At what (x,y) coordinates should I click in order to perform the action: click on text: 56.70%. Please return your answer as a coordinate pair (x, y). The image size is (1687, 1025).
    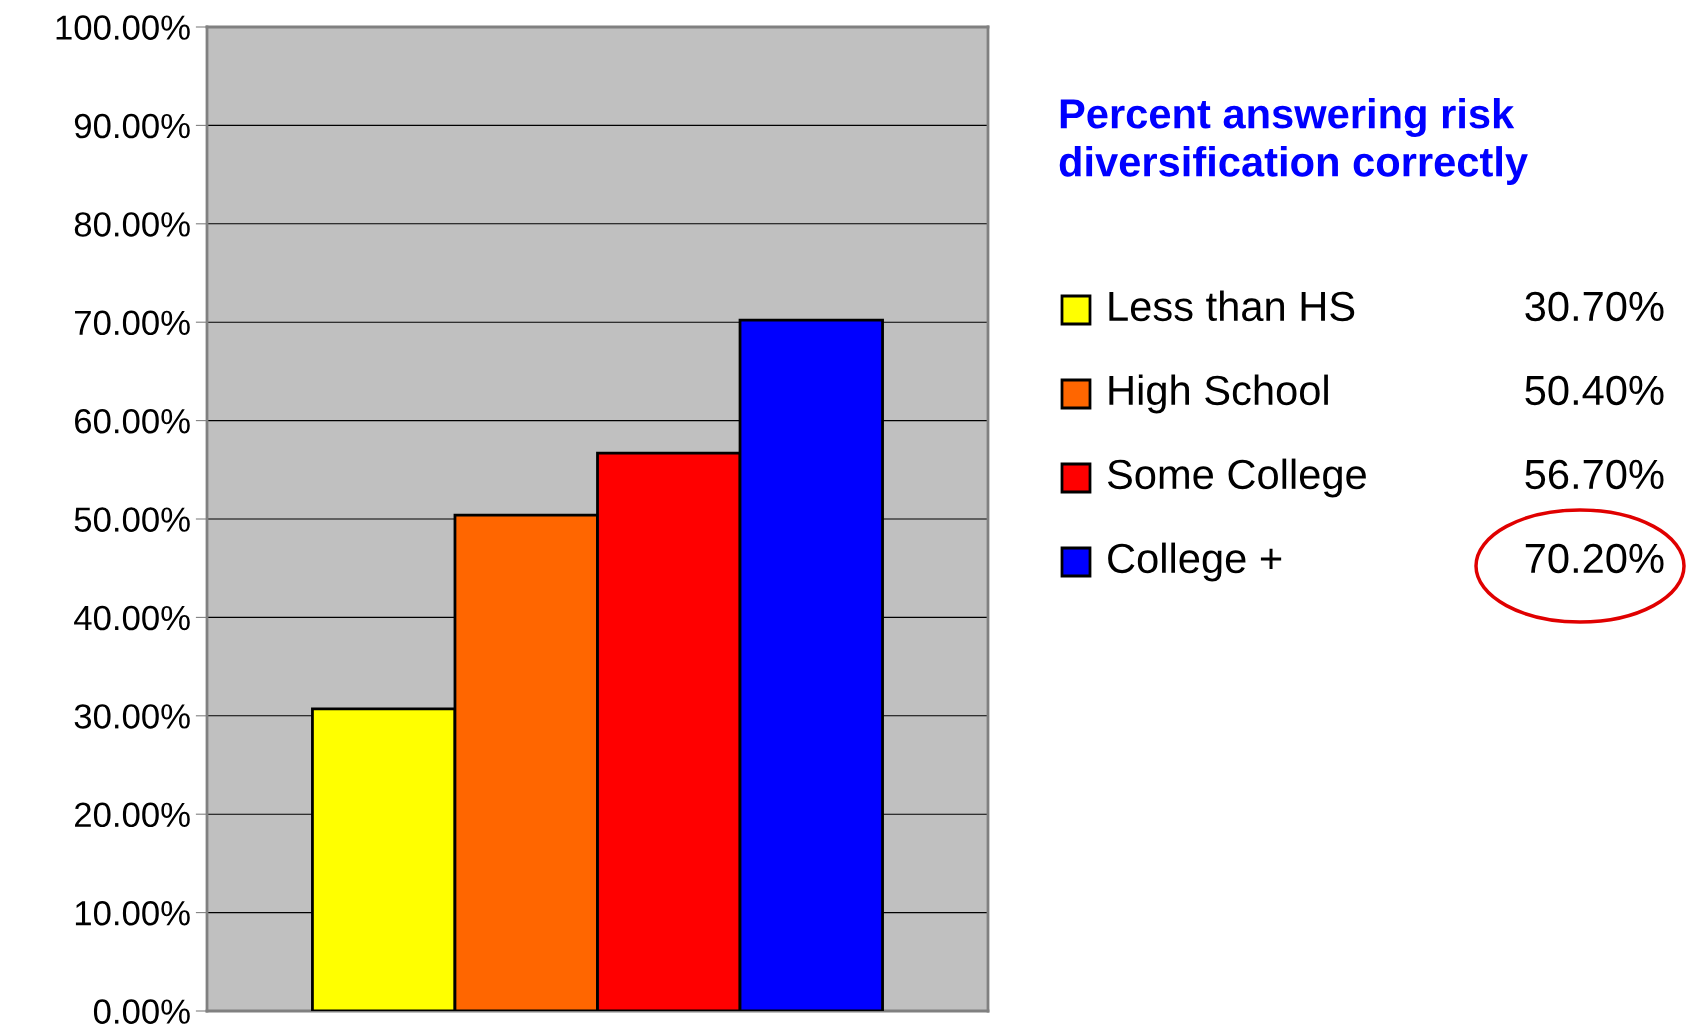
    Looking at the image, I should click on (1594, 474).